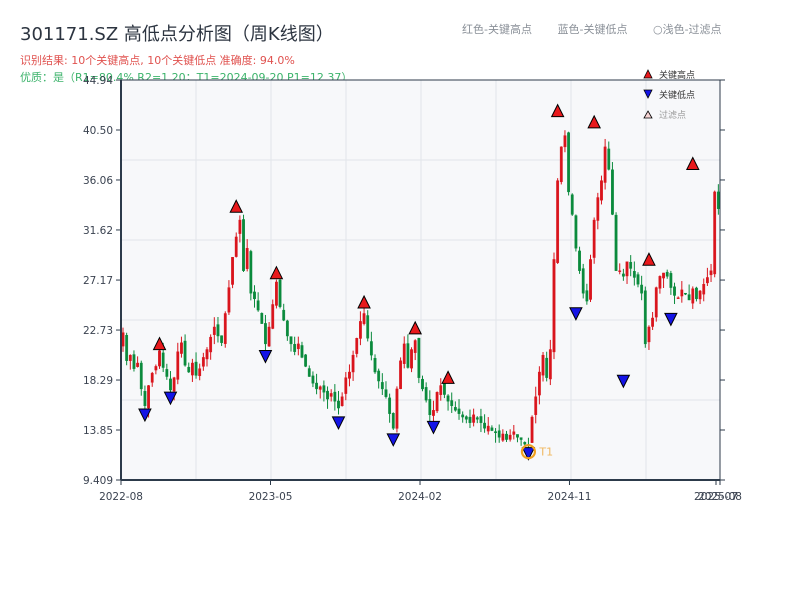 Image resolution: width=800 pixels, height=600 pixels. What do you see at coordinates (98, 231) in the screenshot?
I see `y-tick-label: 31.62` at bounding box center [98, 231].